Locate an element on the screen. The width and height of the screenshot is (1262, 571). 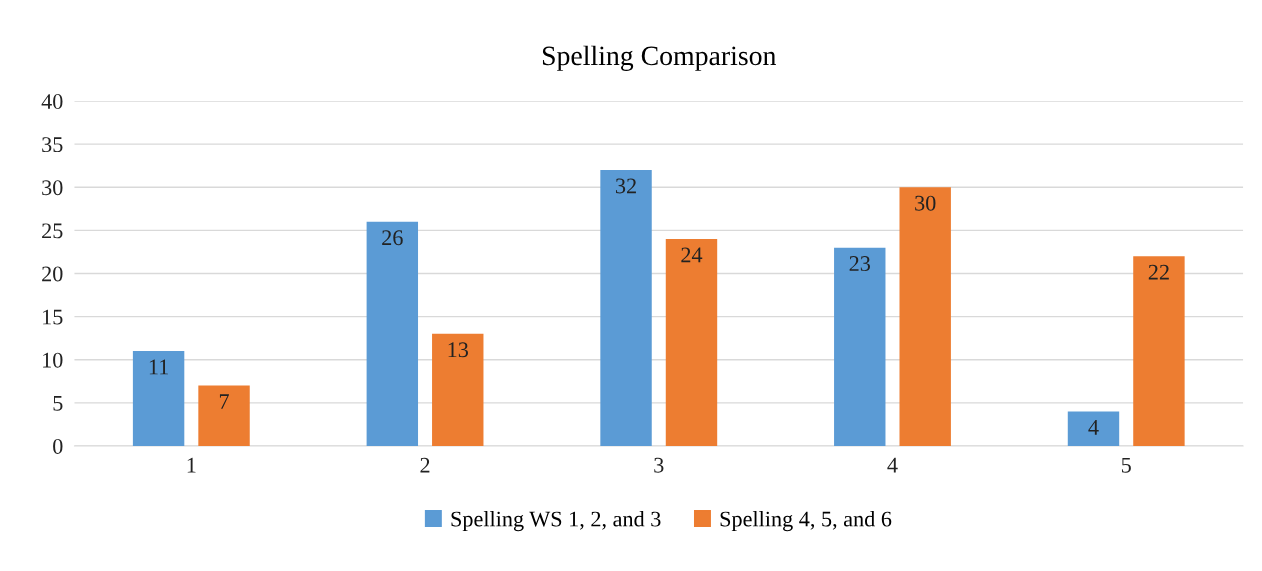
y-tick-label: 0 is located at coordinates (58, 446).